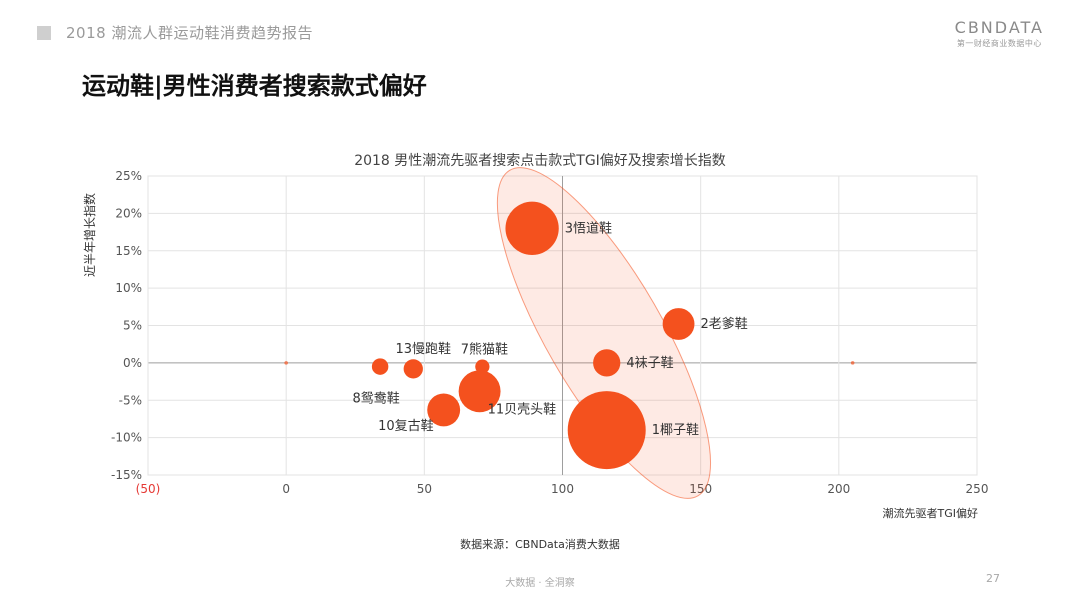  I want to click on highlight-ellipse, so click(604, 333).